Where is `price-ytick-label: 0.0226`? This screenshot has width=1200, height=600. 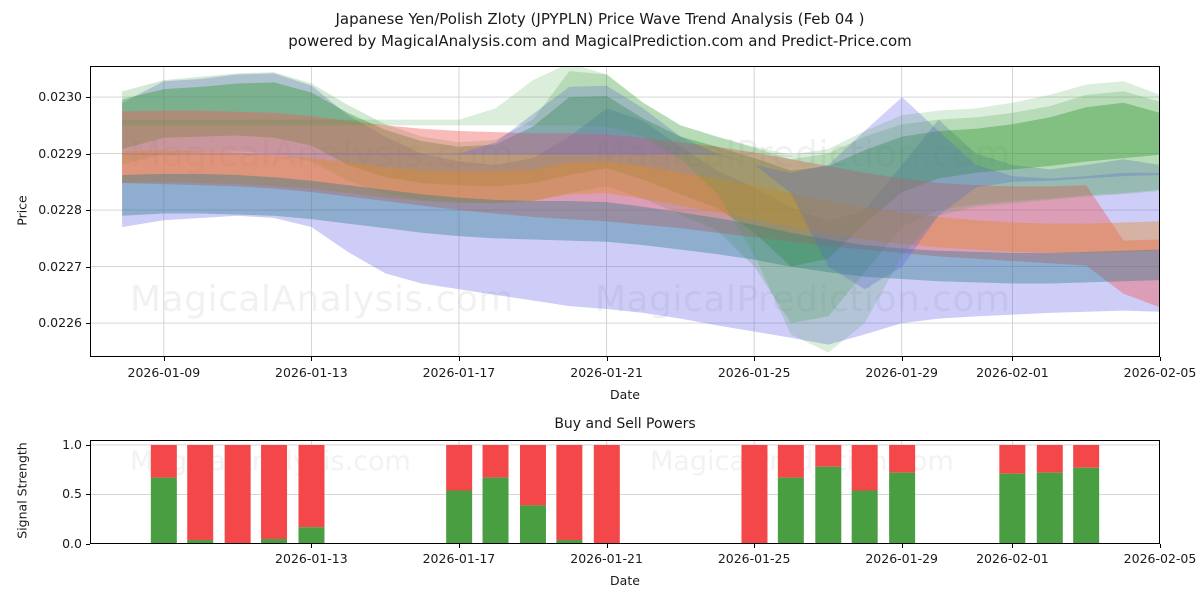 price-ytick-label: 0.0226 is located at coordinates (60, 323).